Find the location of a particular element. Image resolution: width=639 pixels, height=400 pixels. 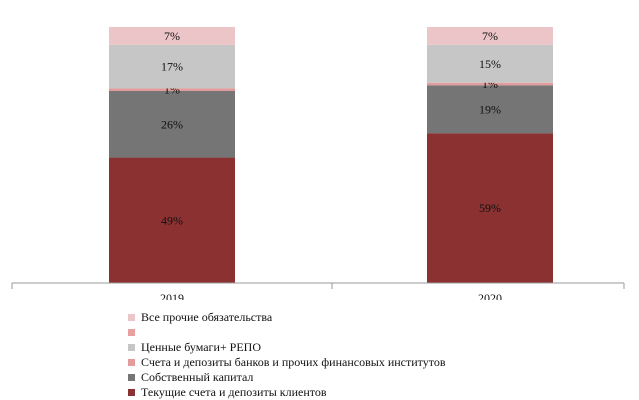

legend-item: Все прочие обязательства is located at coordinates (287, 317).